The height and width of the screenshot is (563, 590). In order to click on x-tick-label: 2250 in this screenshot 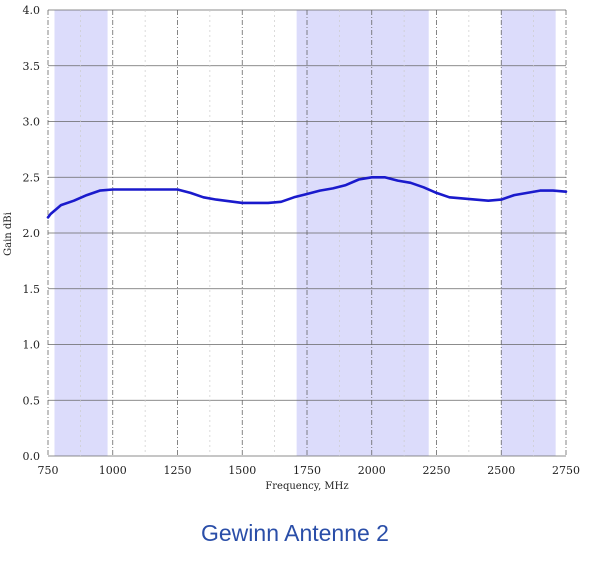, I will do `click(437, 470)`.